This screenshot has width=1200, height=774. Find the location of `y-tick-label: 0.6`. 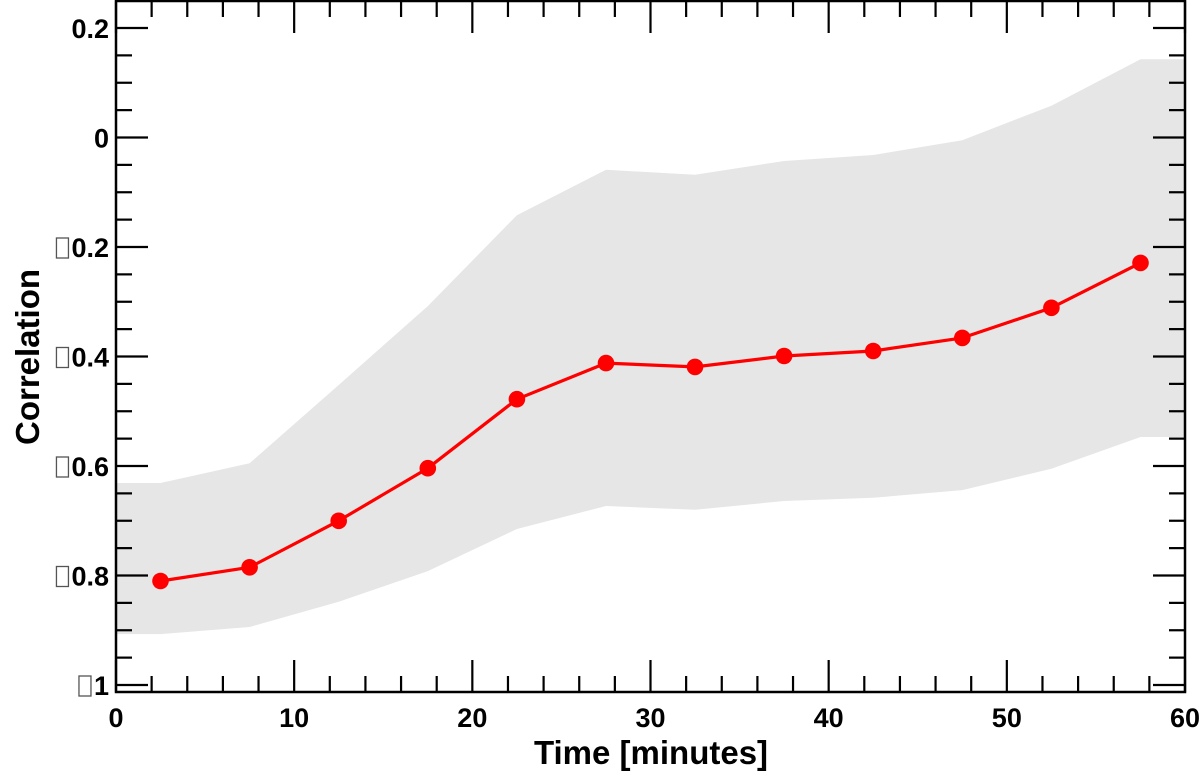

y-tick-label: 0.6 is located at coordinates (90, 467).